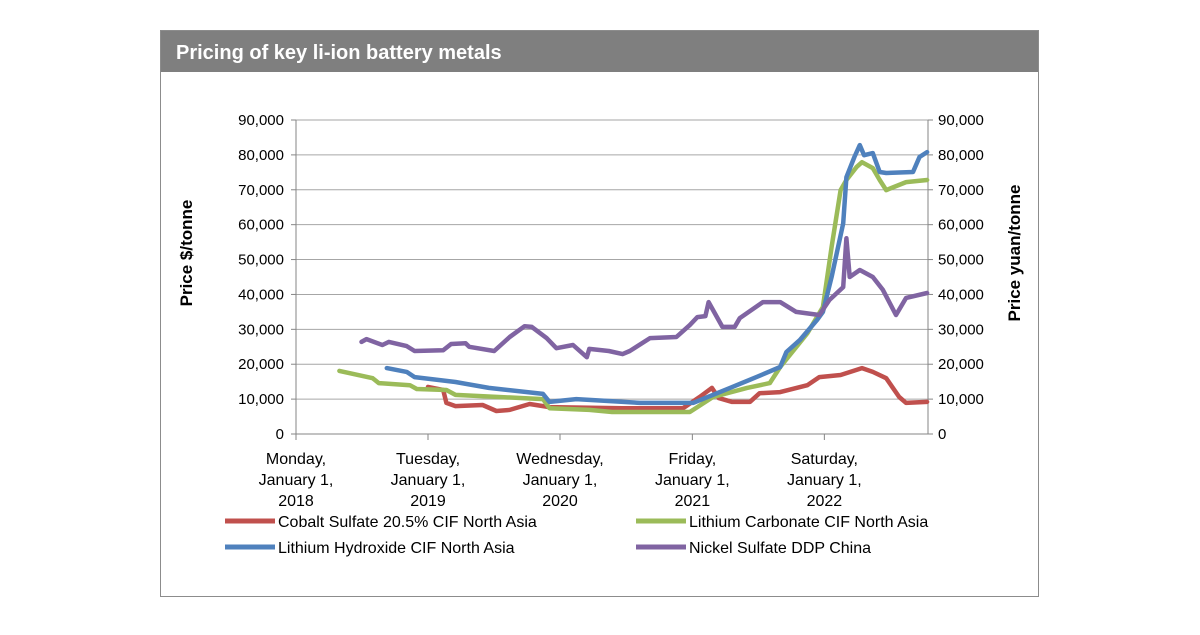  What do you see at coordinates (961, 294) in the screenshot?
I see `y-tick-label-right: 40,000` at bounding box center [961, 294].